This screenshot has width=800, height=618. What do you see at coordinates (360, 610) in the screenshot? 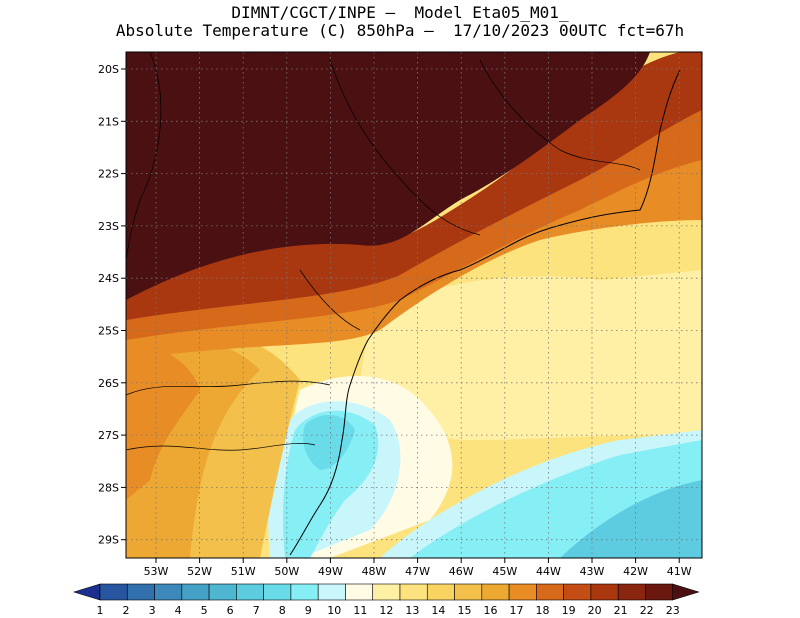
I see `colorbar-label: 11` at bounding box center [360, 610].